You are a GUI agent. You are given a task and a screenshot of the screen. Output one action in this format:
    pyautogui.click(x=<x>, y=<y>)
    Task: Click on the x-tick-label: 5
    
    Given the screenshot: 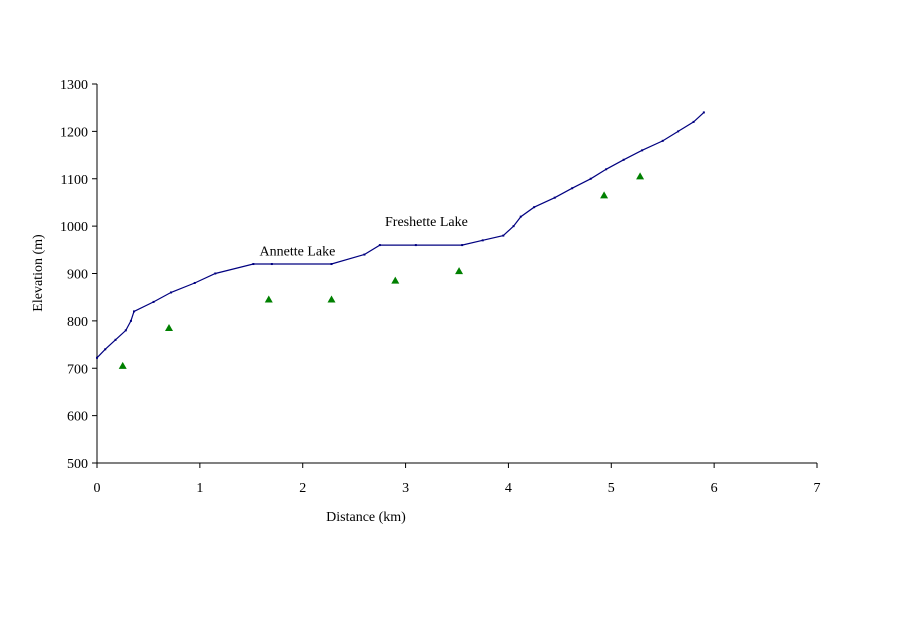 What is the action you would take?
    pyautogui.click(x=611, y=488)
    